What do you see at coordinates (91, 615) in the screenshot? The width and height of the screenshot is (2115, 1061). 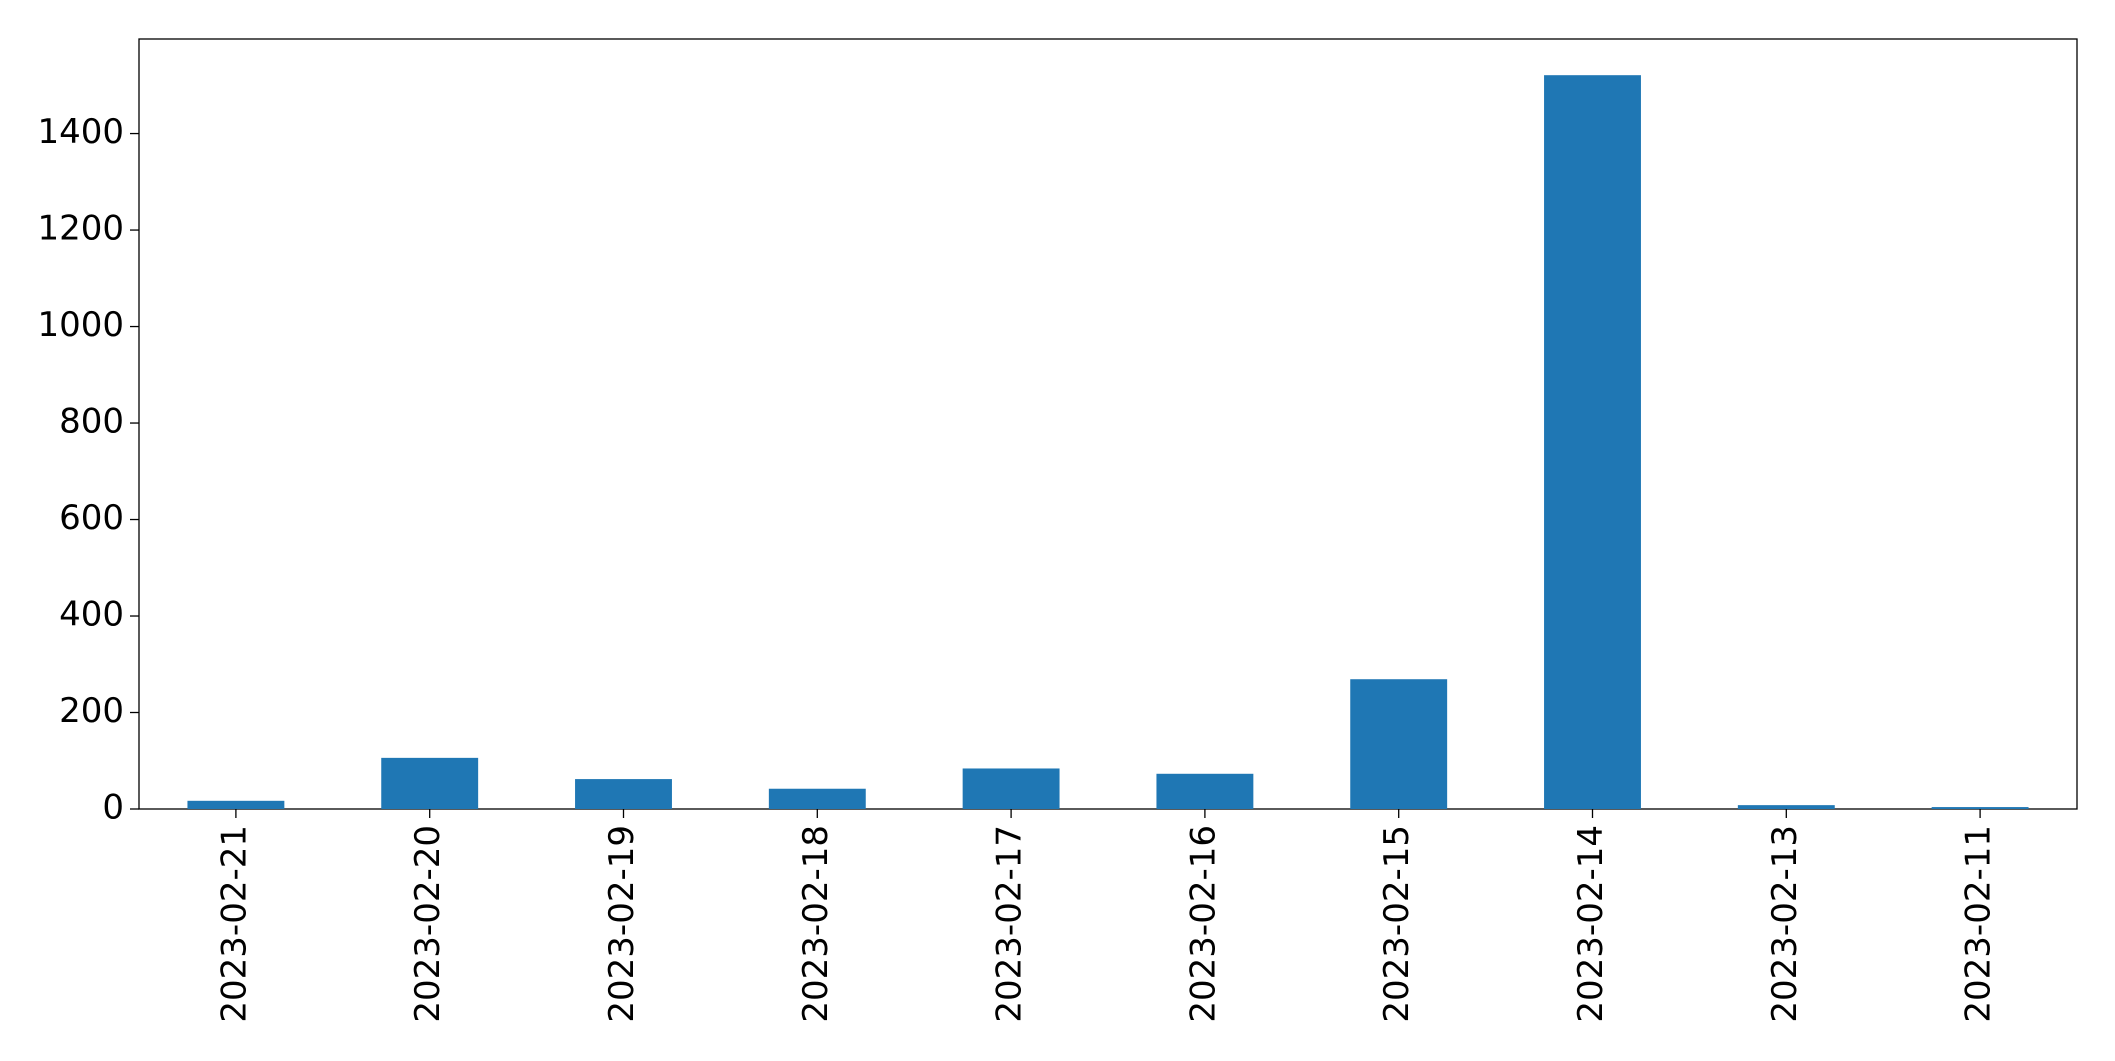 I see `y-tick-label: 400` at bounding box center [91, 615].